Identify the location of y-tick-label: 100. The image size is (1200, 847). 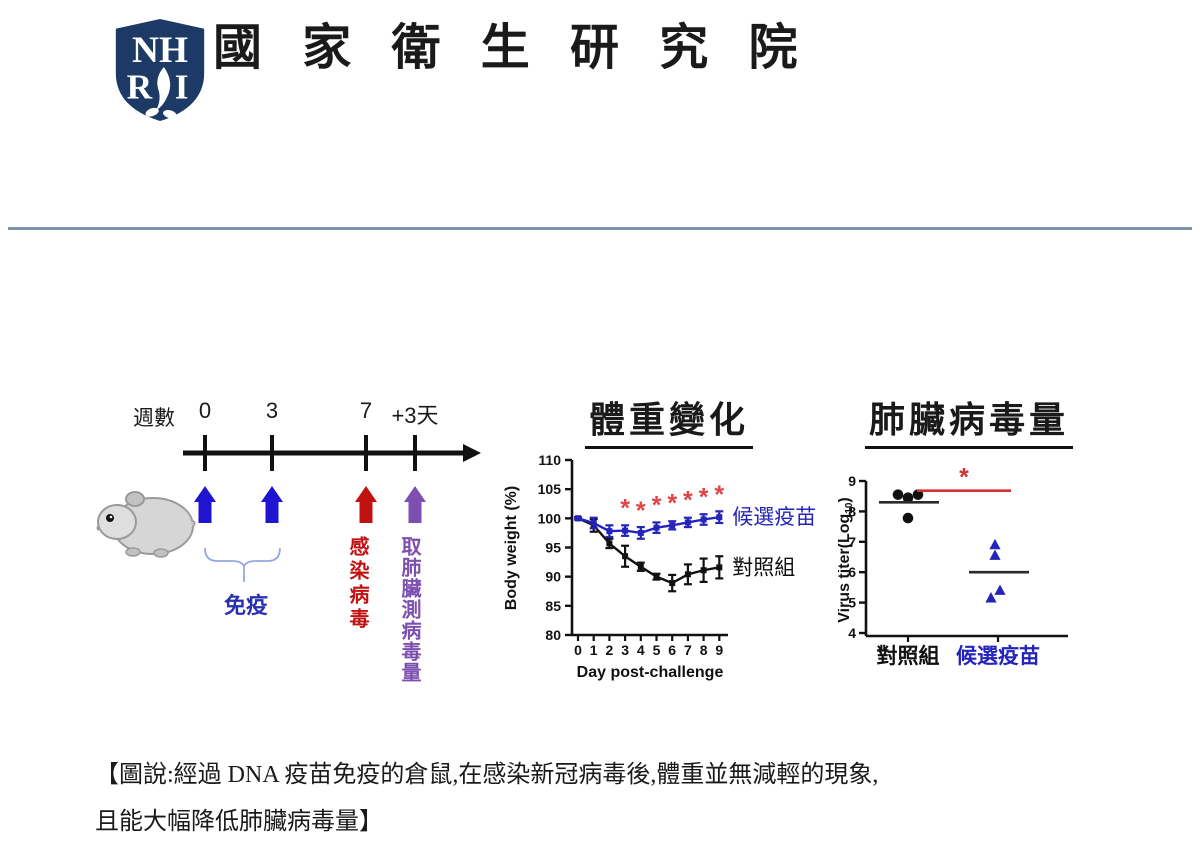
(550, 518).